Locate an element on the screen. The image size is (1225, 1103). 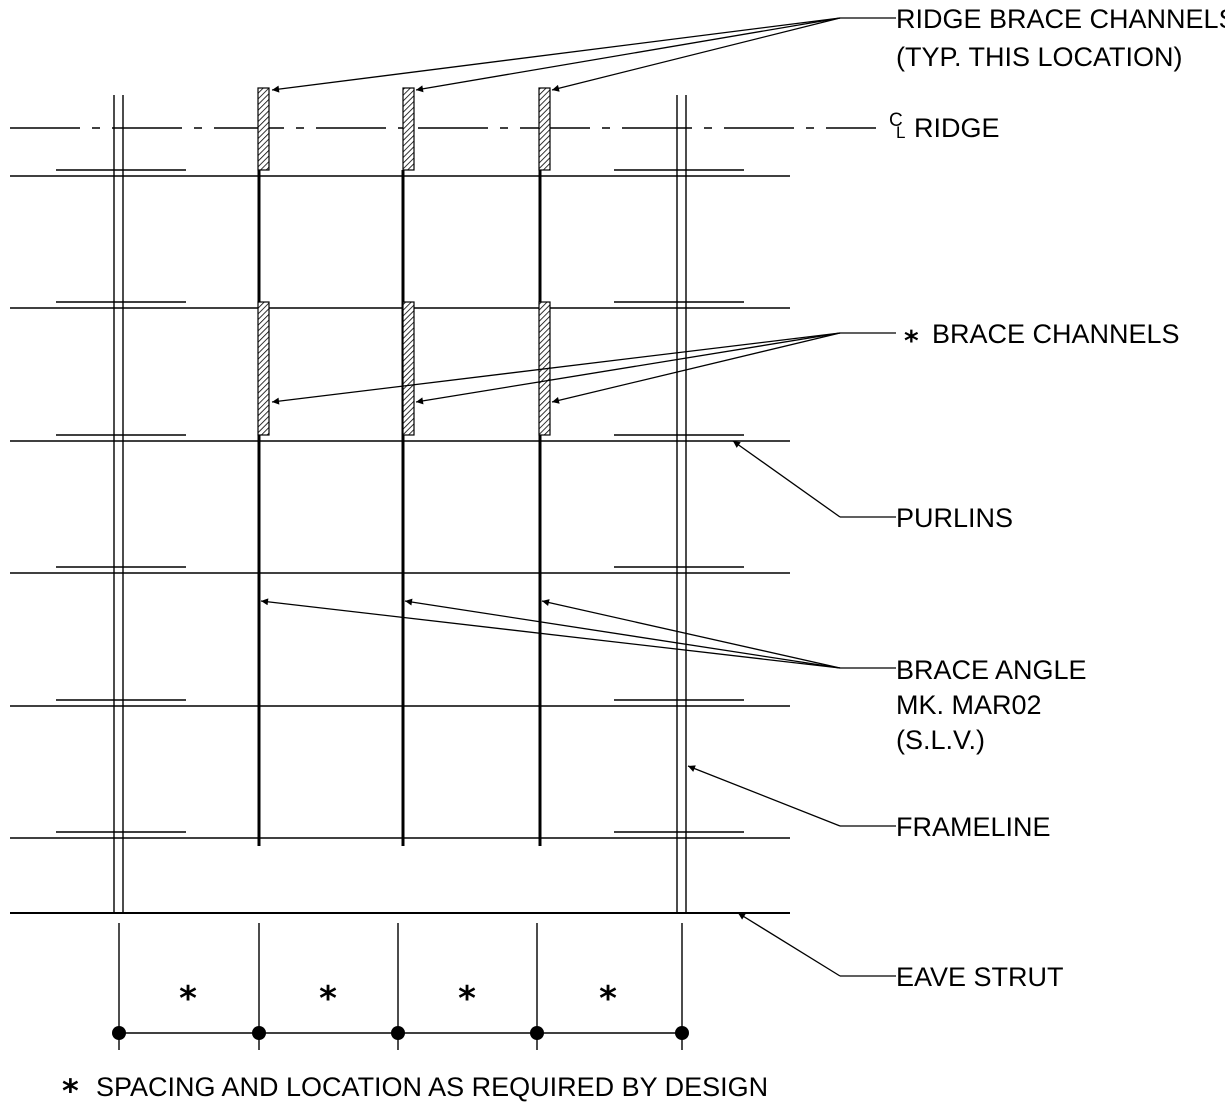
frameline-right is located at coordinates (681, 504).